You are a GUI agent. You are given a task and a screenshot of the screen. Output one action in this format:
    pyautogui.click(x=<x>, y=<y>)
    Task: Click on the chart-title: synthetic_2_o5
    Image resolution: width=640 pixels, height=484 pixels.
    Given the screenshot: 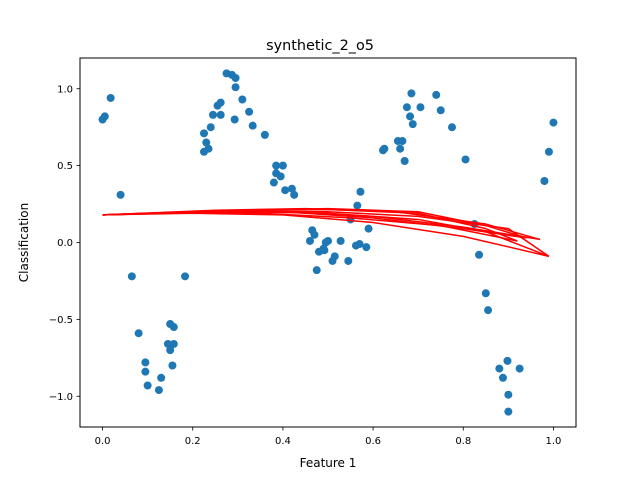 What is the action you would take?
    pyautogui.click(x=320, y=46)
    